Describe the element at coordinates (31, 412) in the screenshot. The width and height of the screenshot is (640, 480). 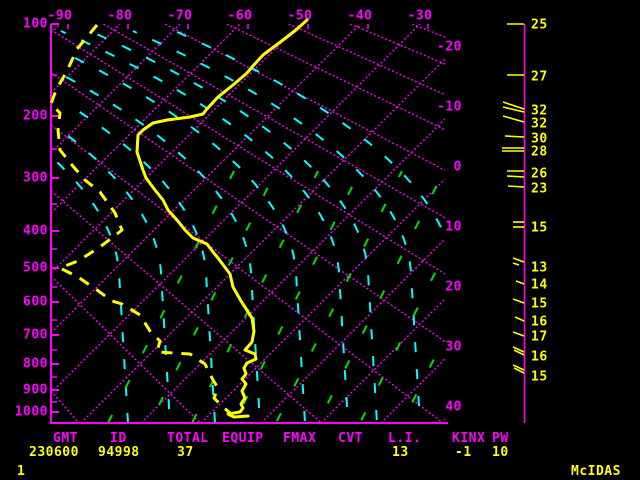
I see `pressure-label-1000: 1000` at that location.